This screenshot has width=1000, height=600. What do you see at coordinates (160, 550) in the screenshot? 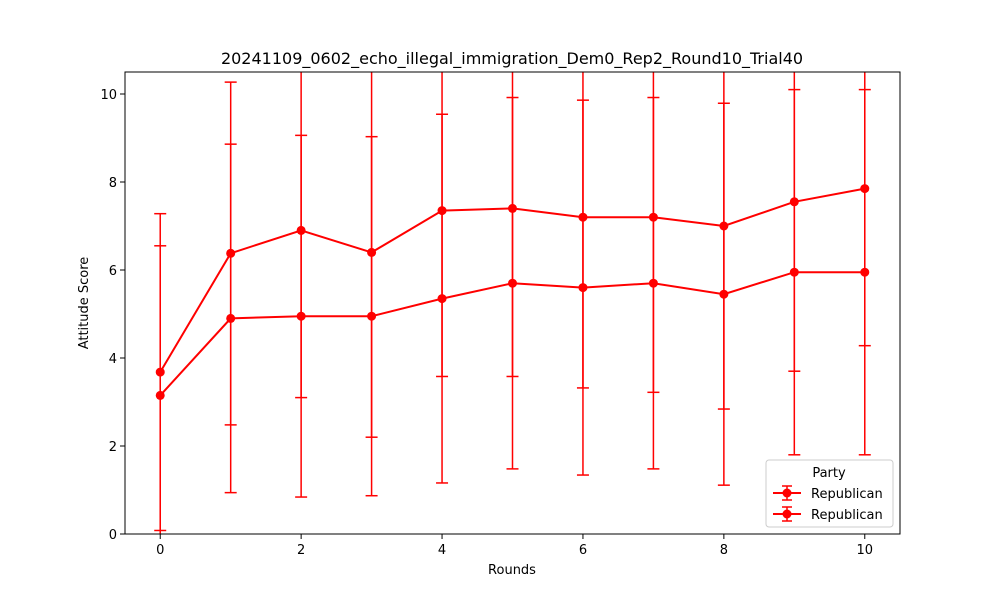
I see `x-tick-label: 0` at bounding box center [160, 550].